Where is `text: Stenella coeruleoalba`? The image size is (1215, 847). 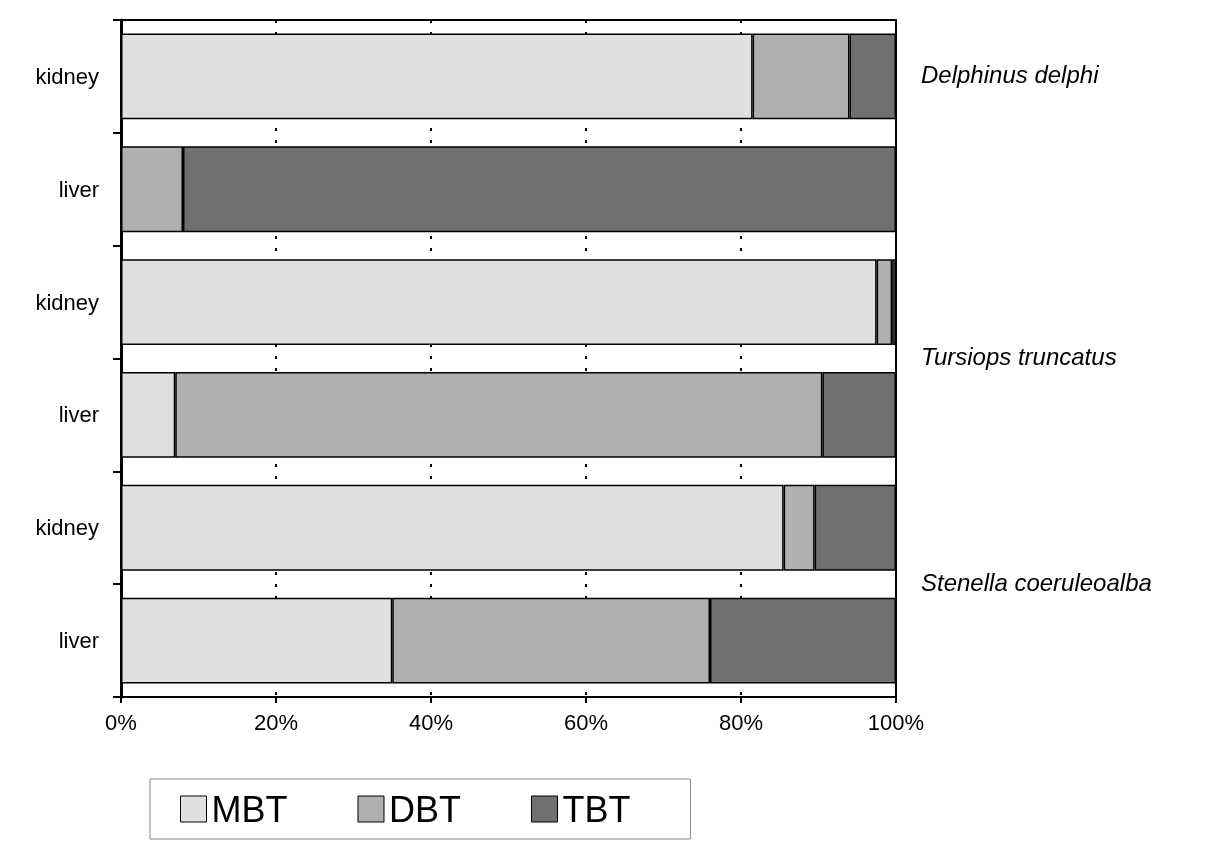 text: Stenella coeruleoalba is located at coordinates (1036, 582).